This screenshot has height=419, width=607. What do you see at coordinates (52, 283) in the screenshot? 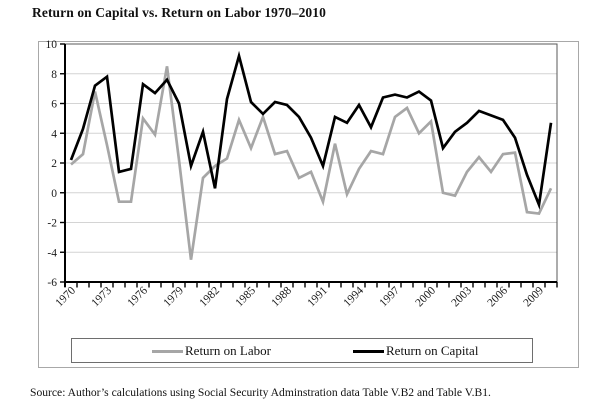
I see `svg-text: -6` at bounding box center [52, 283].